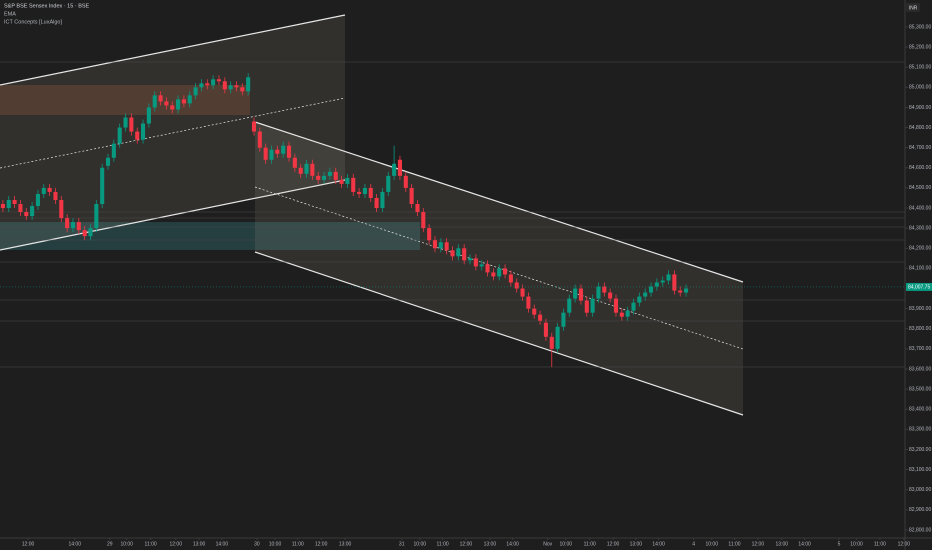 The image size is (932, 550). What do you see at coordinates (920, 450) in the screenshot?
I see `y-tick-label: 83,200.00` at bounding box center [920, 450].